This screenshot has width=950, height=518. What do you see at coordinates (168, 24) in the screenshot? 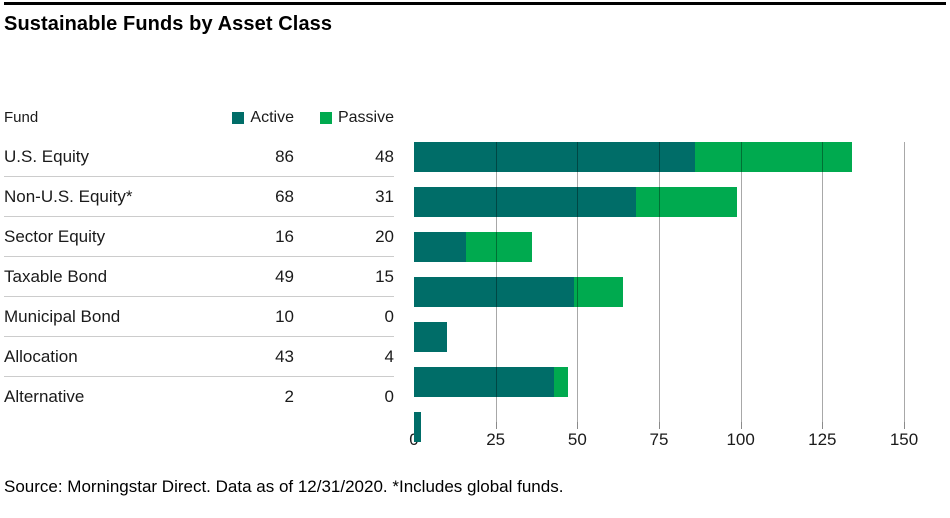
I see `page-title: Sustainable Funds by Asset Class` at bounding box center [168, 24].